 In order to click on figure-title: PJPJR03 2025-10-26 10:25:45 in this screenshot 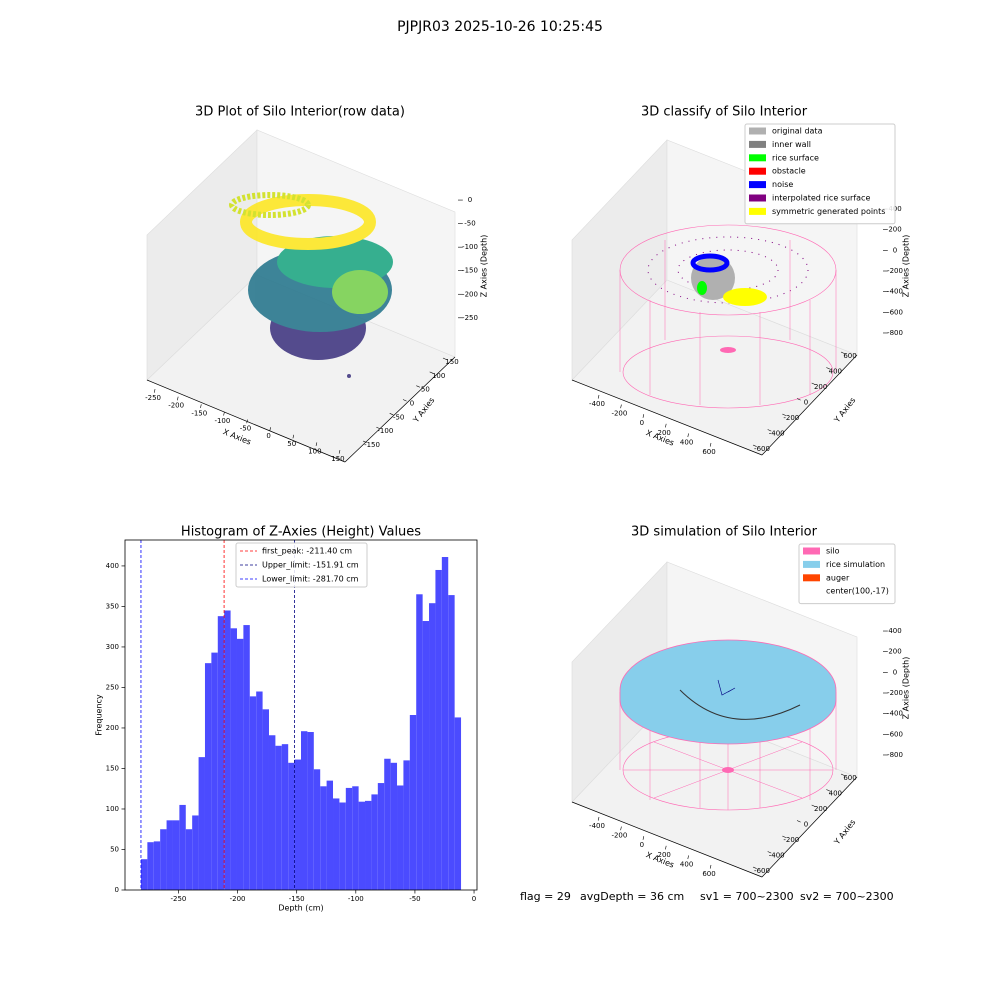, I will do `click(500, 27)`.